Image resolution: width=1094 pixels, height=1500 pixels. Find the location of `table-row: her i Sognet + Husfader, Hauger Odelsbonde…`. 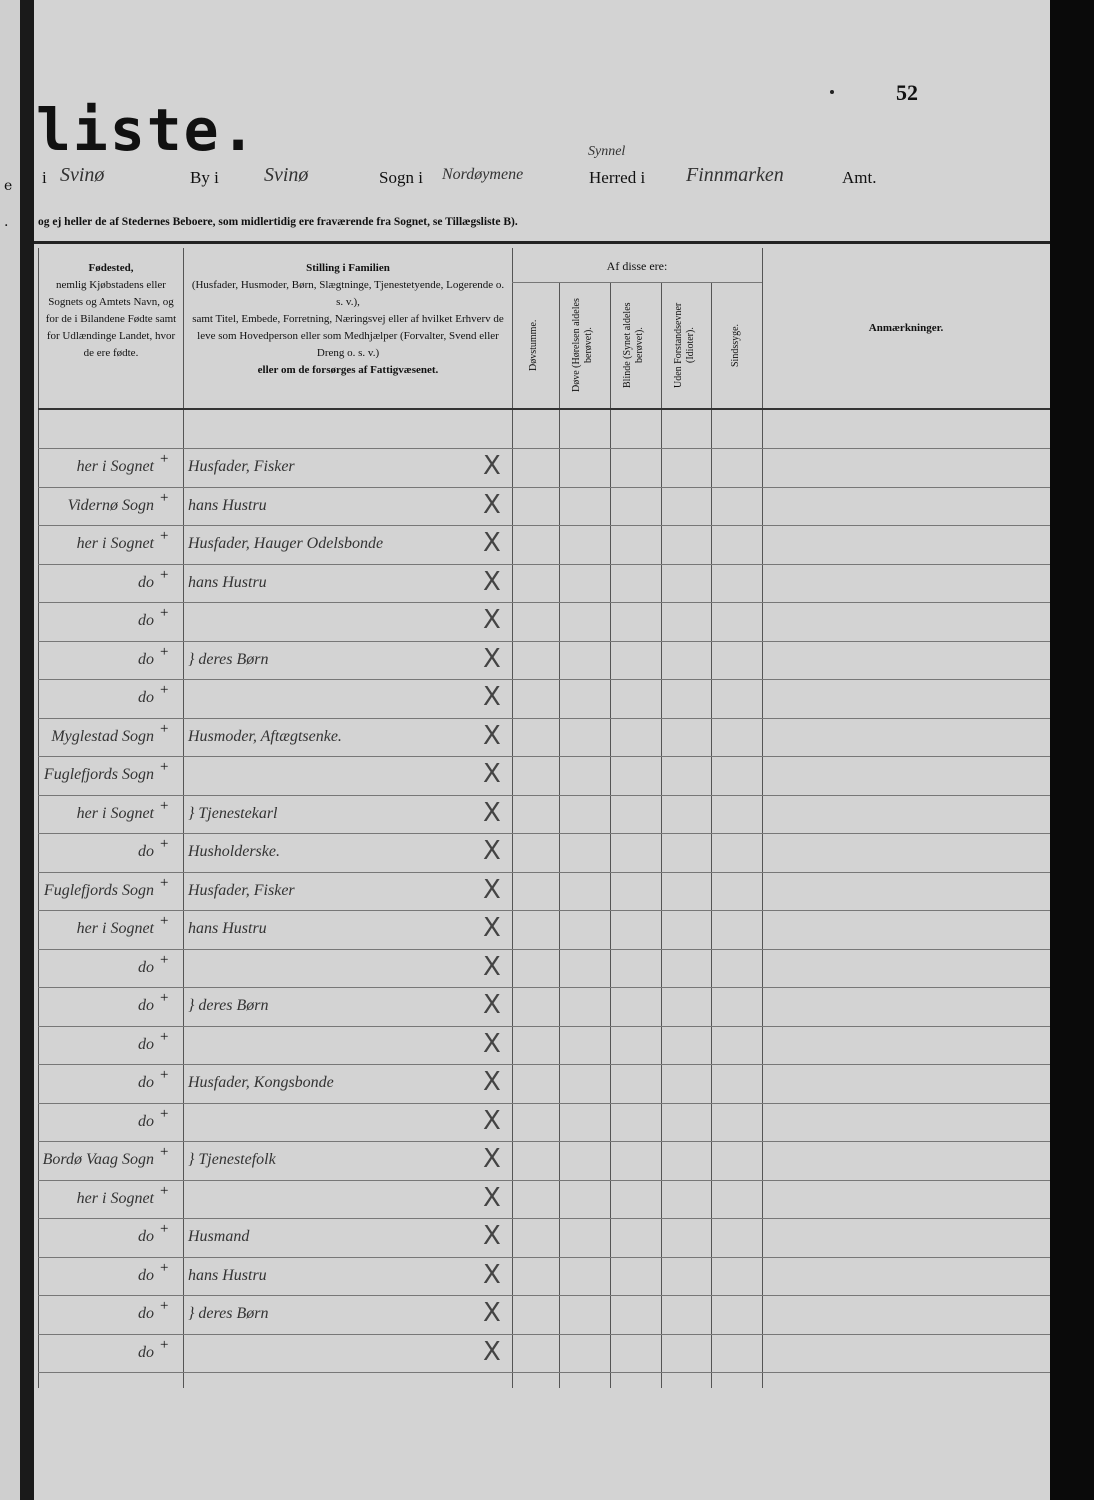

table-row: her i Sognet + Husfader, Hauger Odelsbonde… is located at coordinates (544, 544).